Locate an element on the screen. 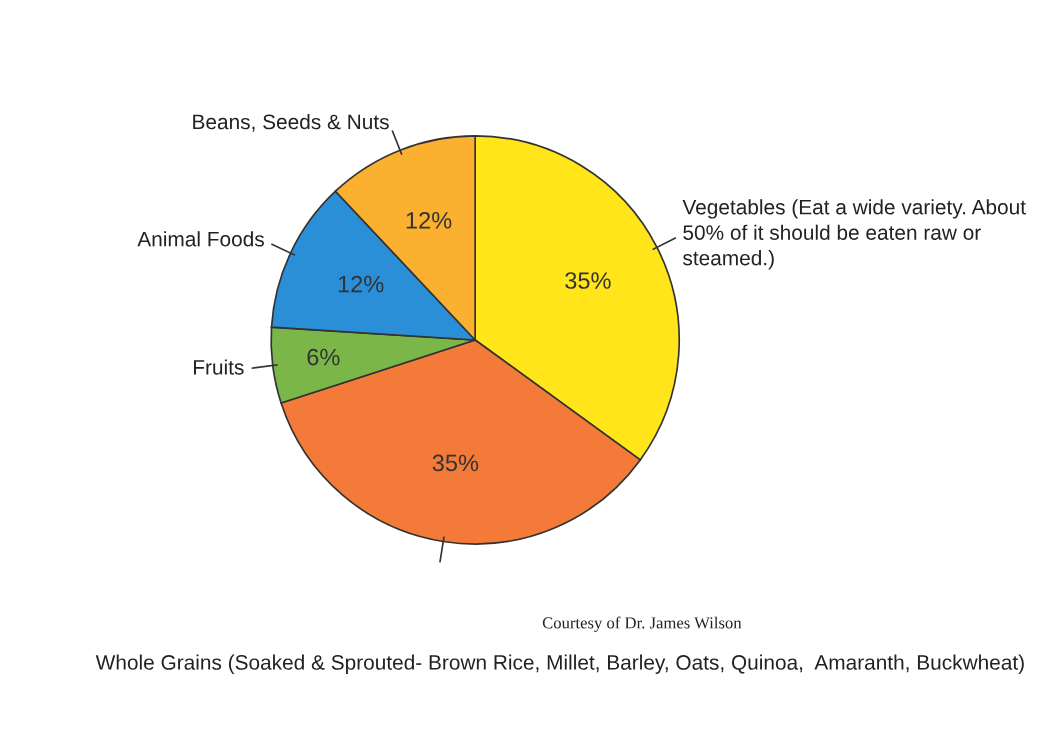  slice-label: Whole Grains (Soaked & Sprouted- Brown Rice, Millet, Barley, Oats, Quinoa, Amaranth, Buckwheat) is located at coordinates (559, 664).